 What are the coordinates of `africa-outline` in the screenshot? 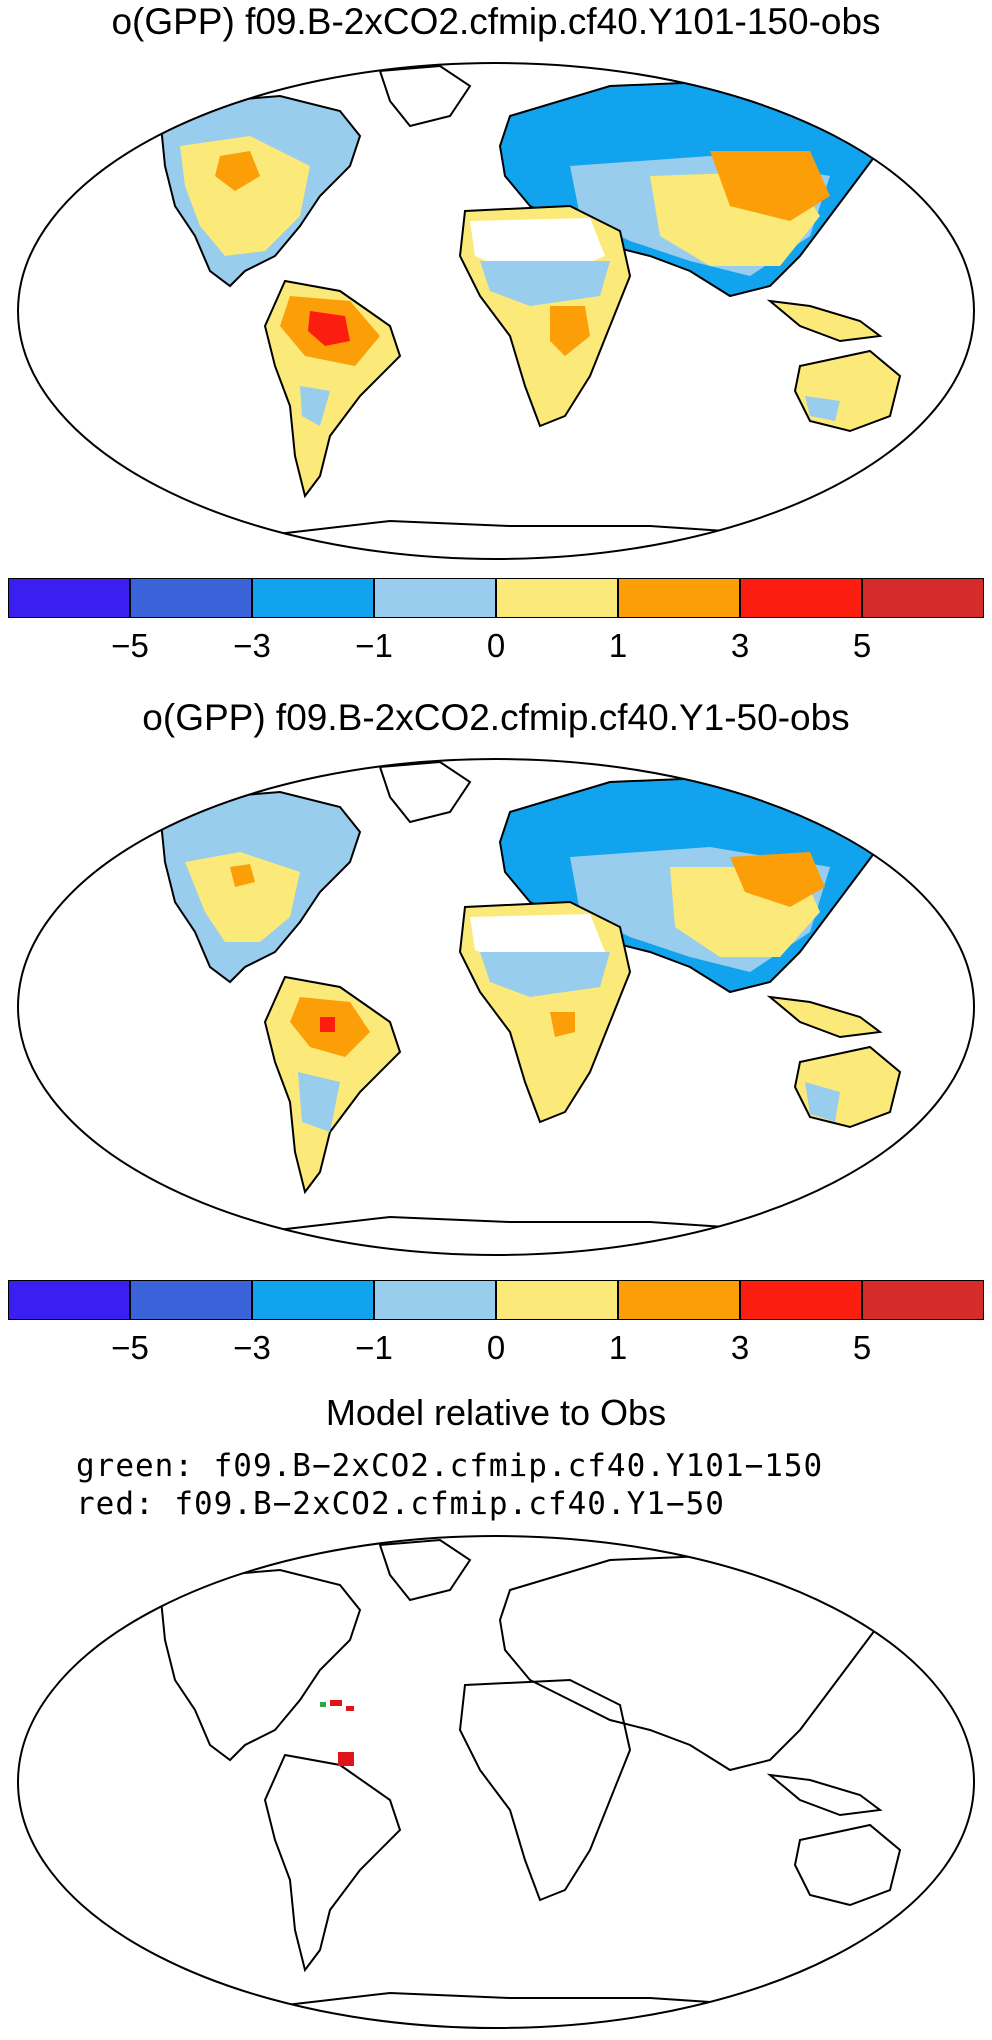 It's located at (545, 1790).